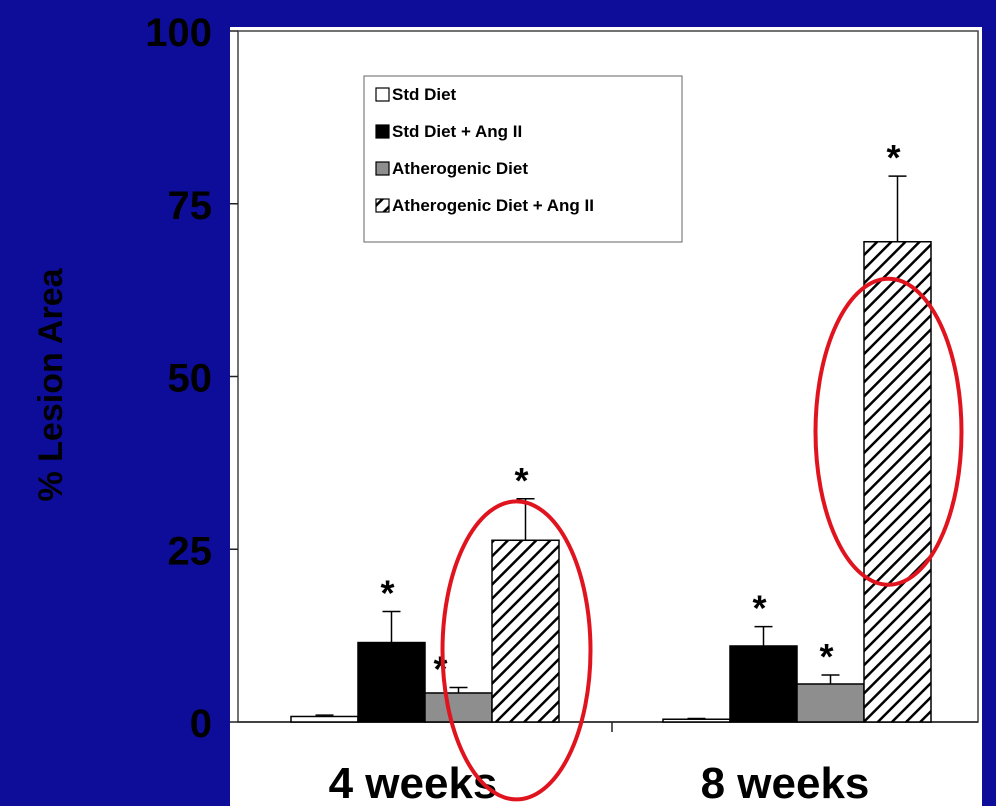 The width and height of the screenshot is (996, 806). What do you see at coordinates (178, 33) in the screenshot?
I see `y-tick-label: 100` at bounding box center [178, 33].